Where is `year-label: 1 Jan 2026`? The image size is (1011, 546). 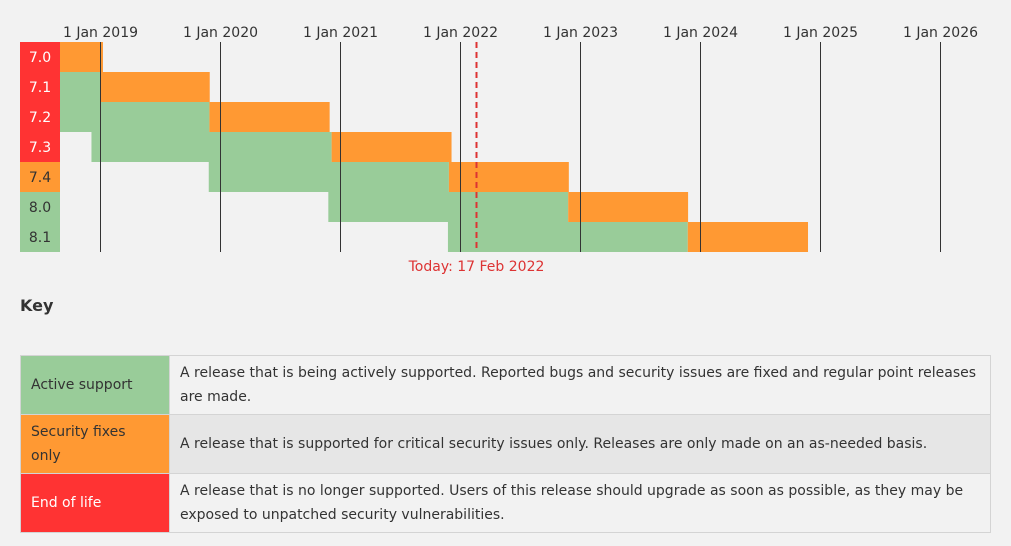
year-label: 1 Jan 2026 is located at coordinates (940, 33).